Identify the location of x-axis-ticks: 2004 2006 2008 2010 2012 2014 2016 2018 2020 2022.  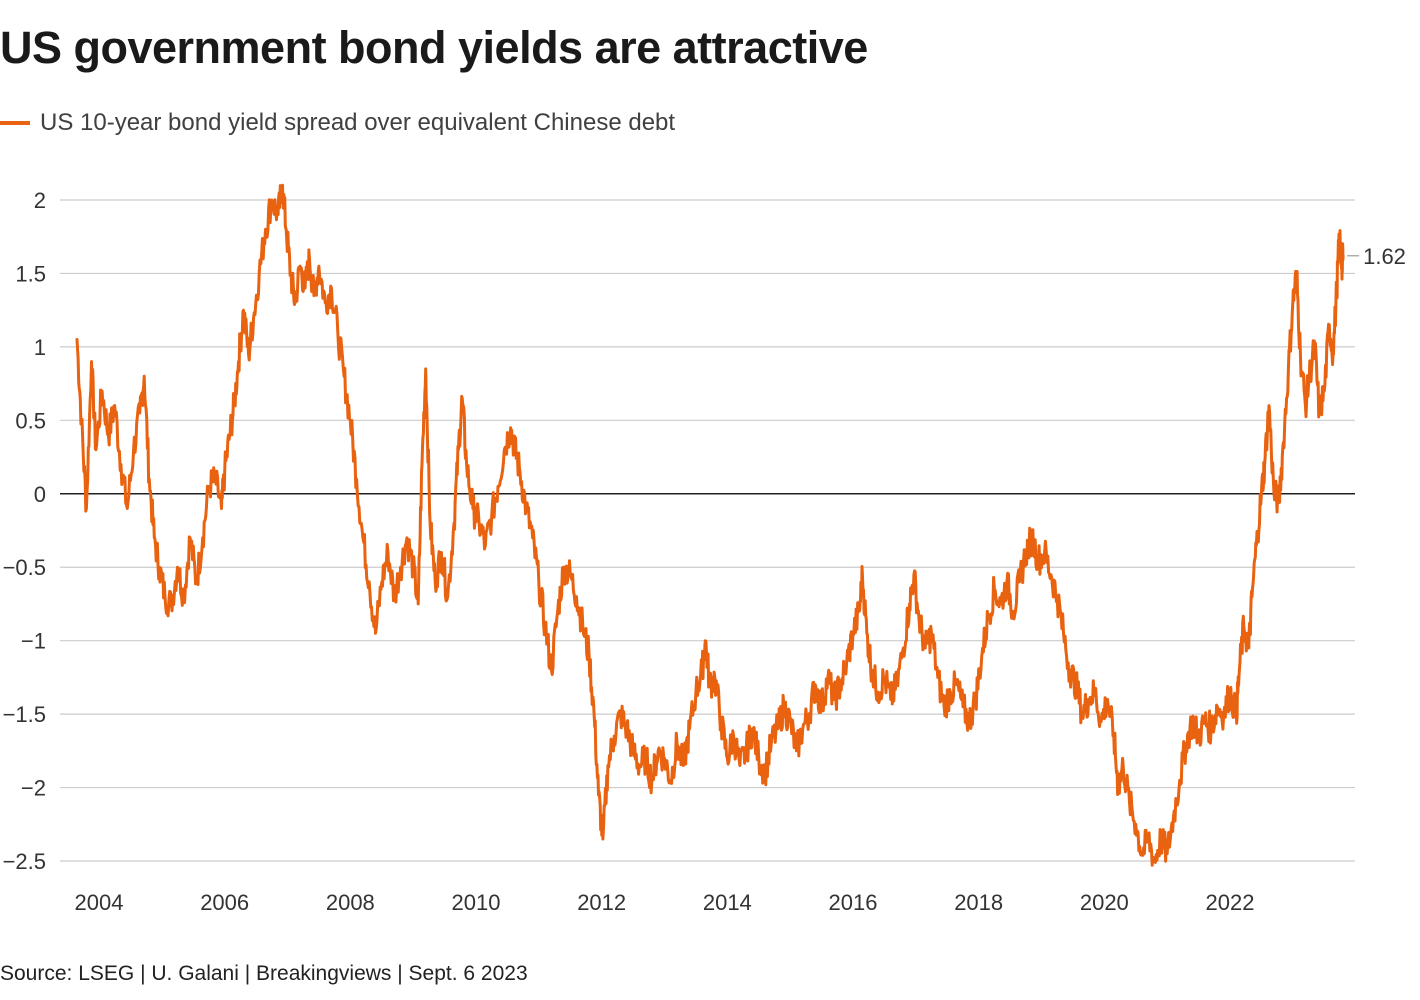
(665, 902).